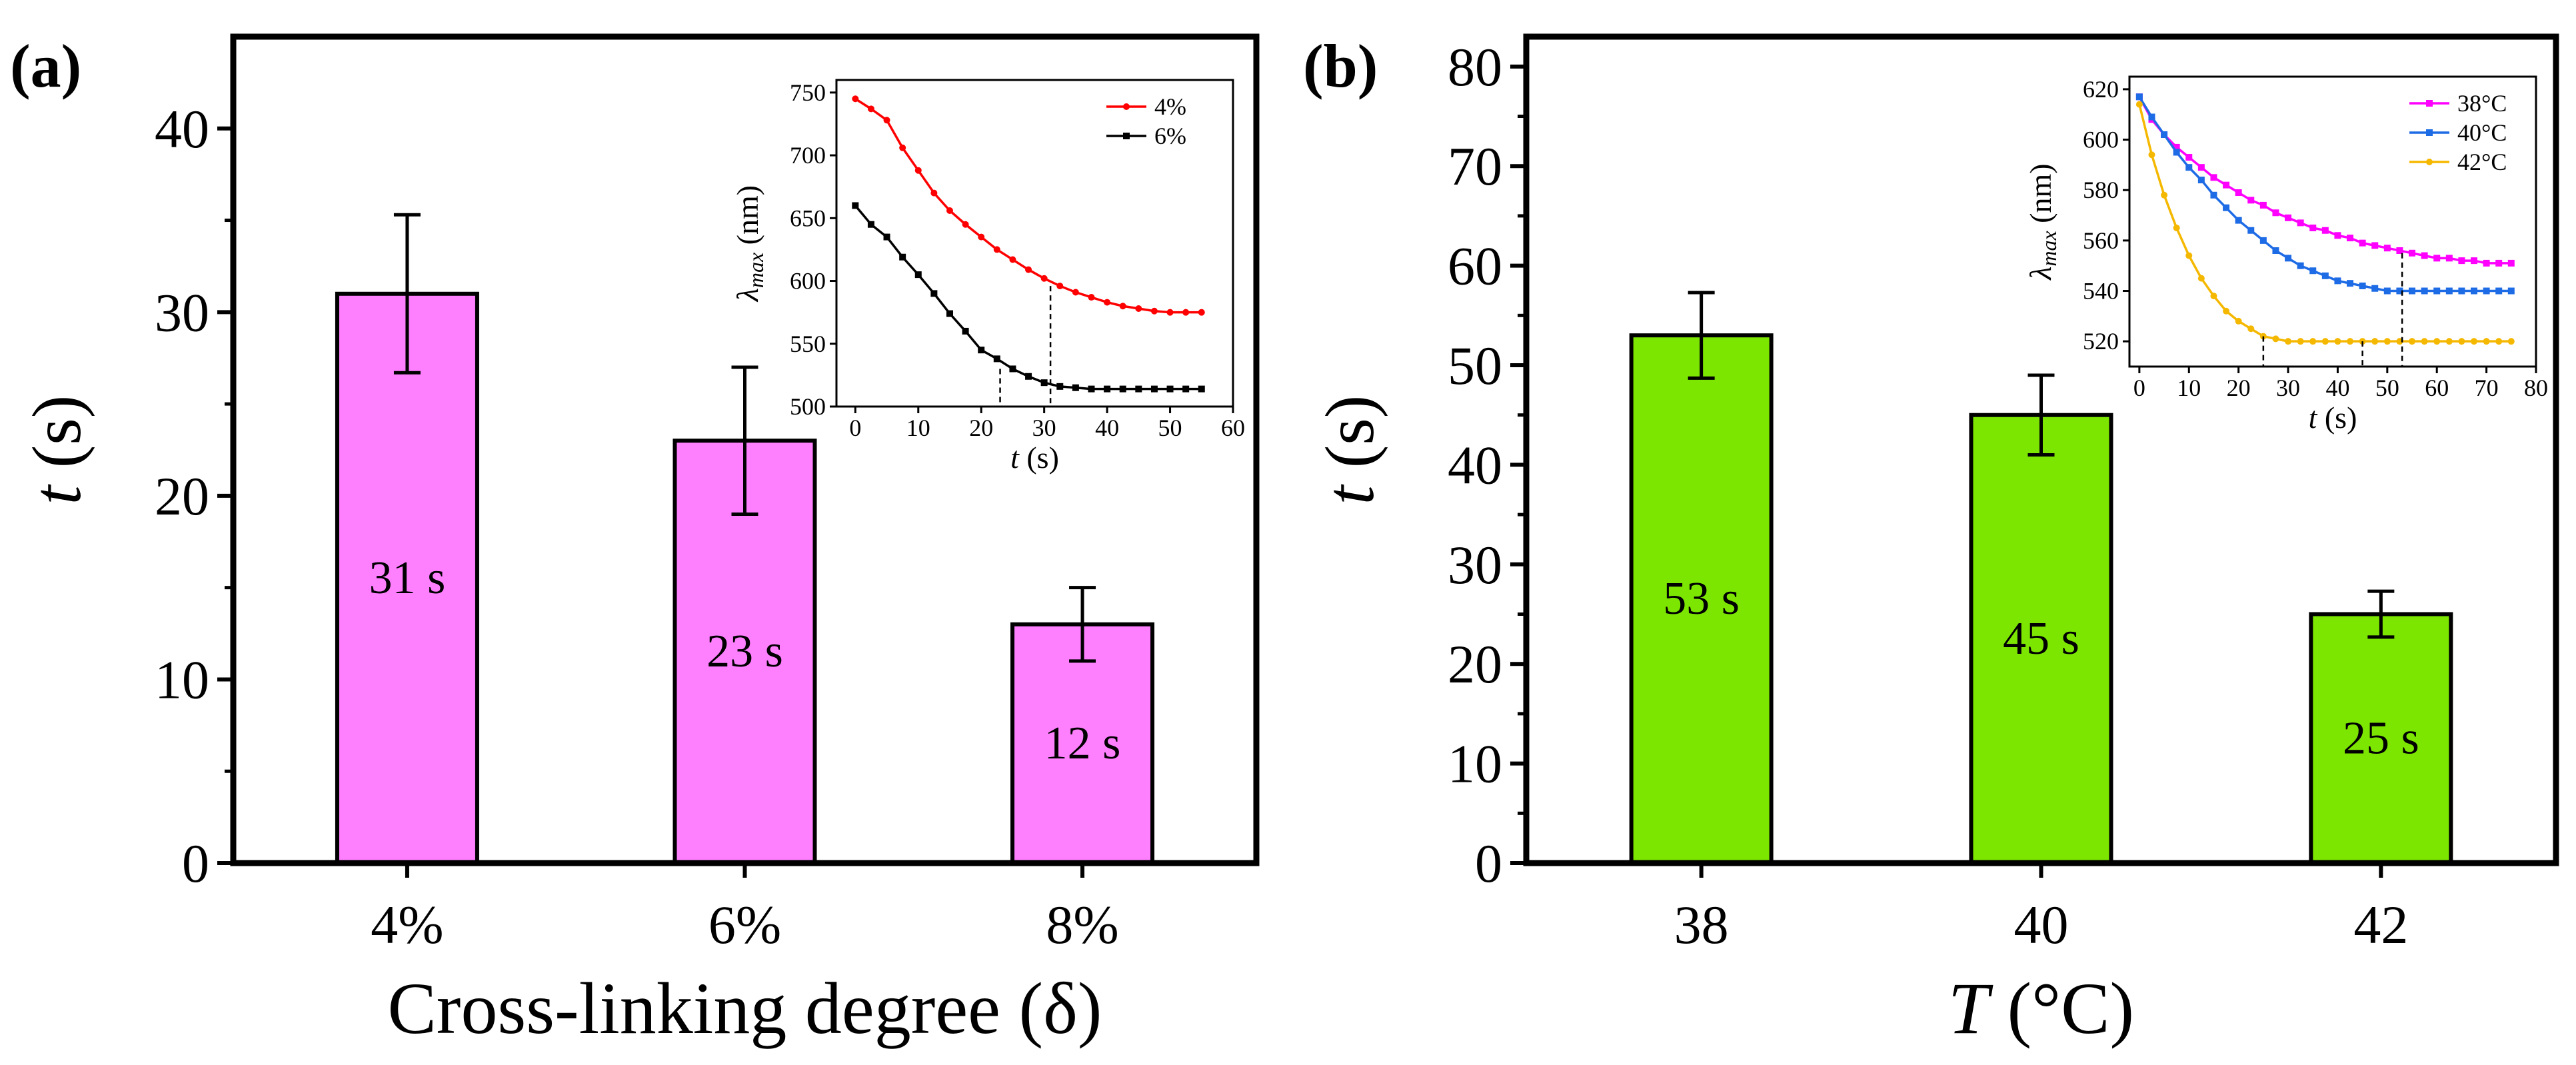  What do you see at coordinates (182, 497) in the screenshot?
I see `y-tick-label: 20` at bounding box center [182, 497].